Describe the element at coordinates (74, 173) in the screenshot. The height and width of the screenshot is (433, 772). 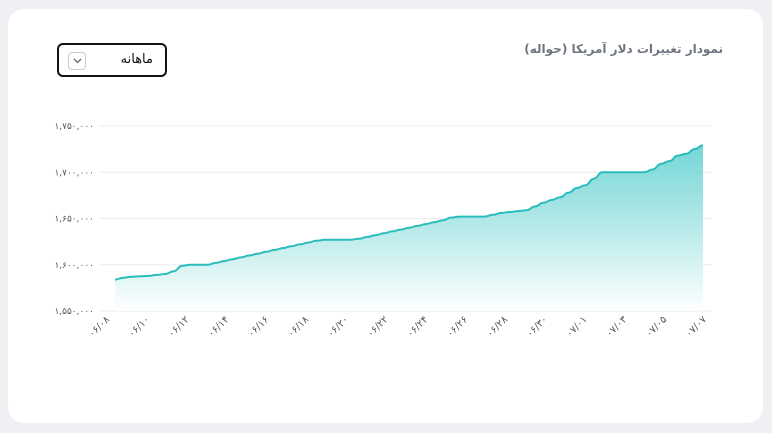
I see `y-tick-label: ۱,۷۰۰,۰۰۰` at that location.